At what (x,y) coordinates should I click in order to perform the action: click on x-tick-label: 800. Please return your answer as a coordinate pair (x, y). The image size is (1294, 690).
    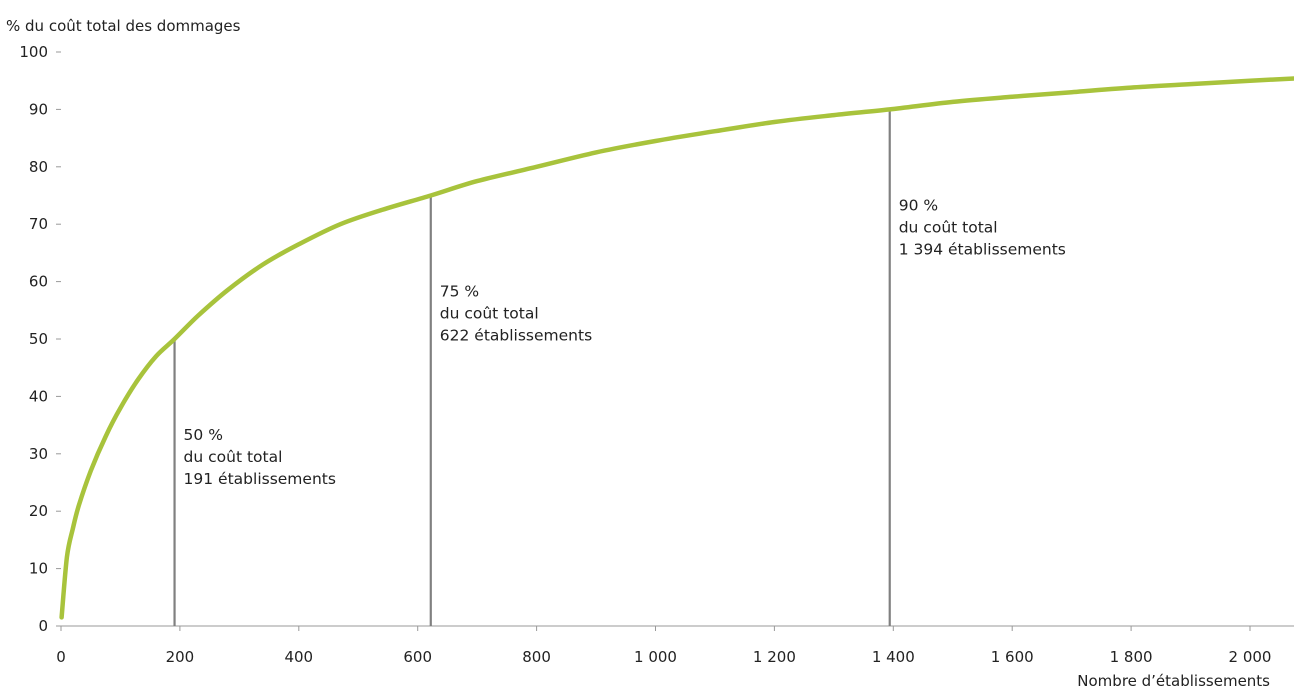
    Looking at the image, I should click on (536, 657).